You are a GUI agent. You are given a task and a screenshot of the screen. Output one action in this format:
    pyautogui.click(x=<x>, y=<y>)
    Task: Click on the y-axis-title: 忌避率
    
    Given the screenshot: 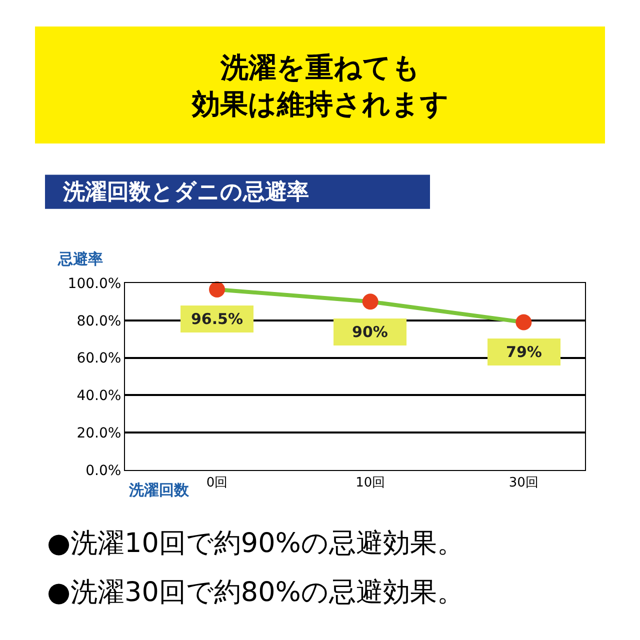 What is the action you would take?
    pyautogui.click(x=80, y=259)
    